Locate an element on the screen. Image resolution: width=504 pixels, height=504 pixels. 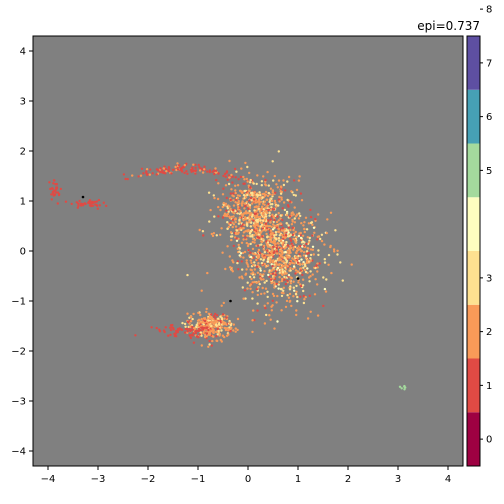
x-tick-label: −1 is located at coordinates (198, 479).